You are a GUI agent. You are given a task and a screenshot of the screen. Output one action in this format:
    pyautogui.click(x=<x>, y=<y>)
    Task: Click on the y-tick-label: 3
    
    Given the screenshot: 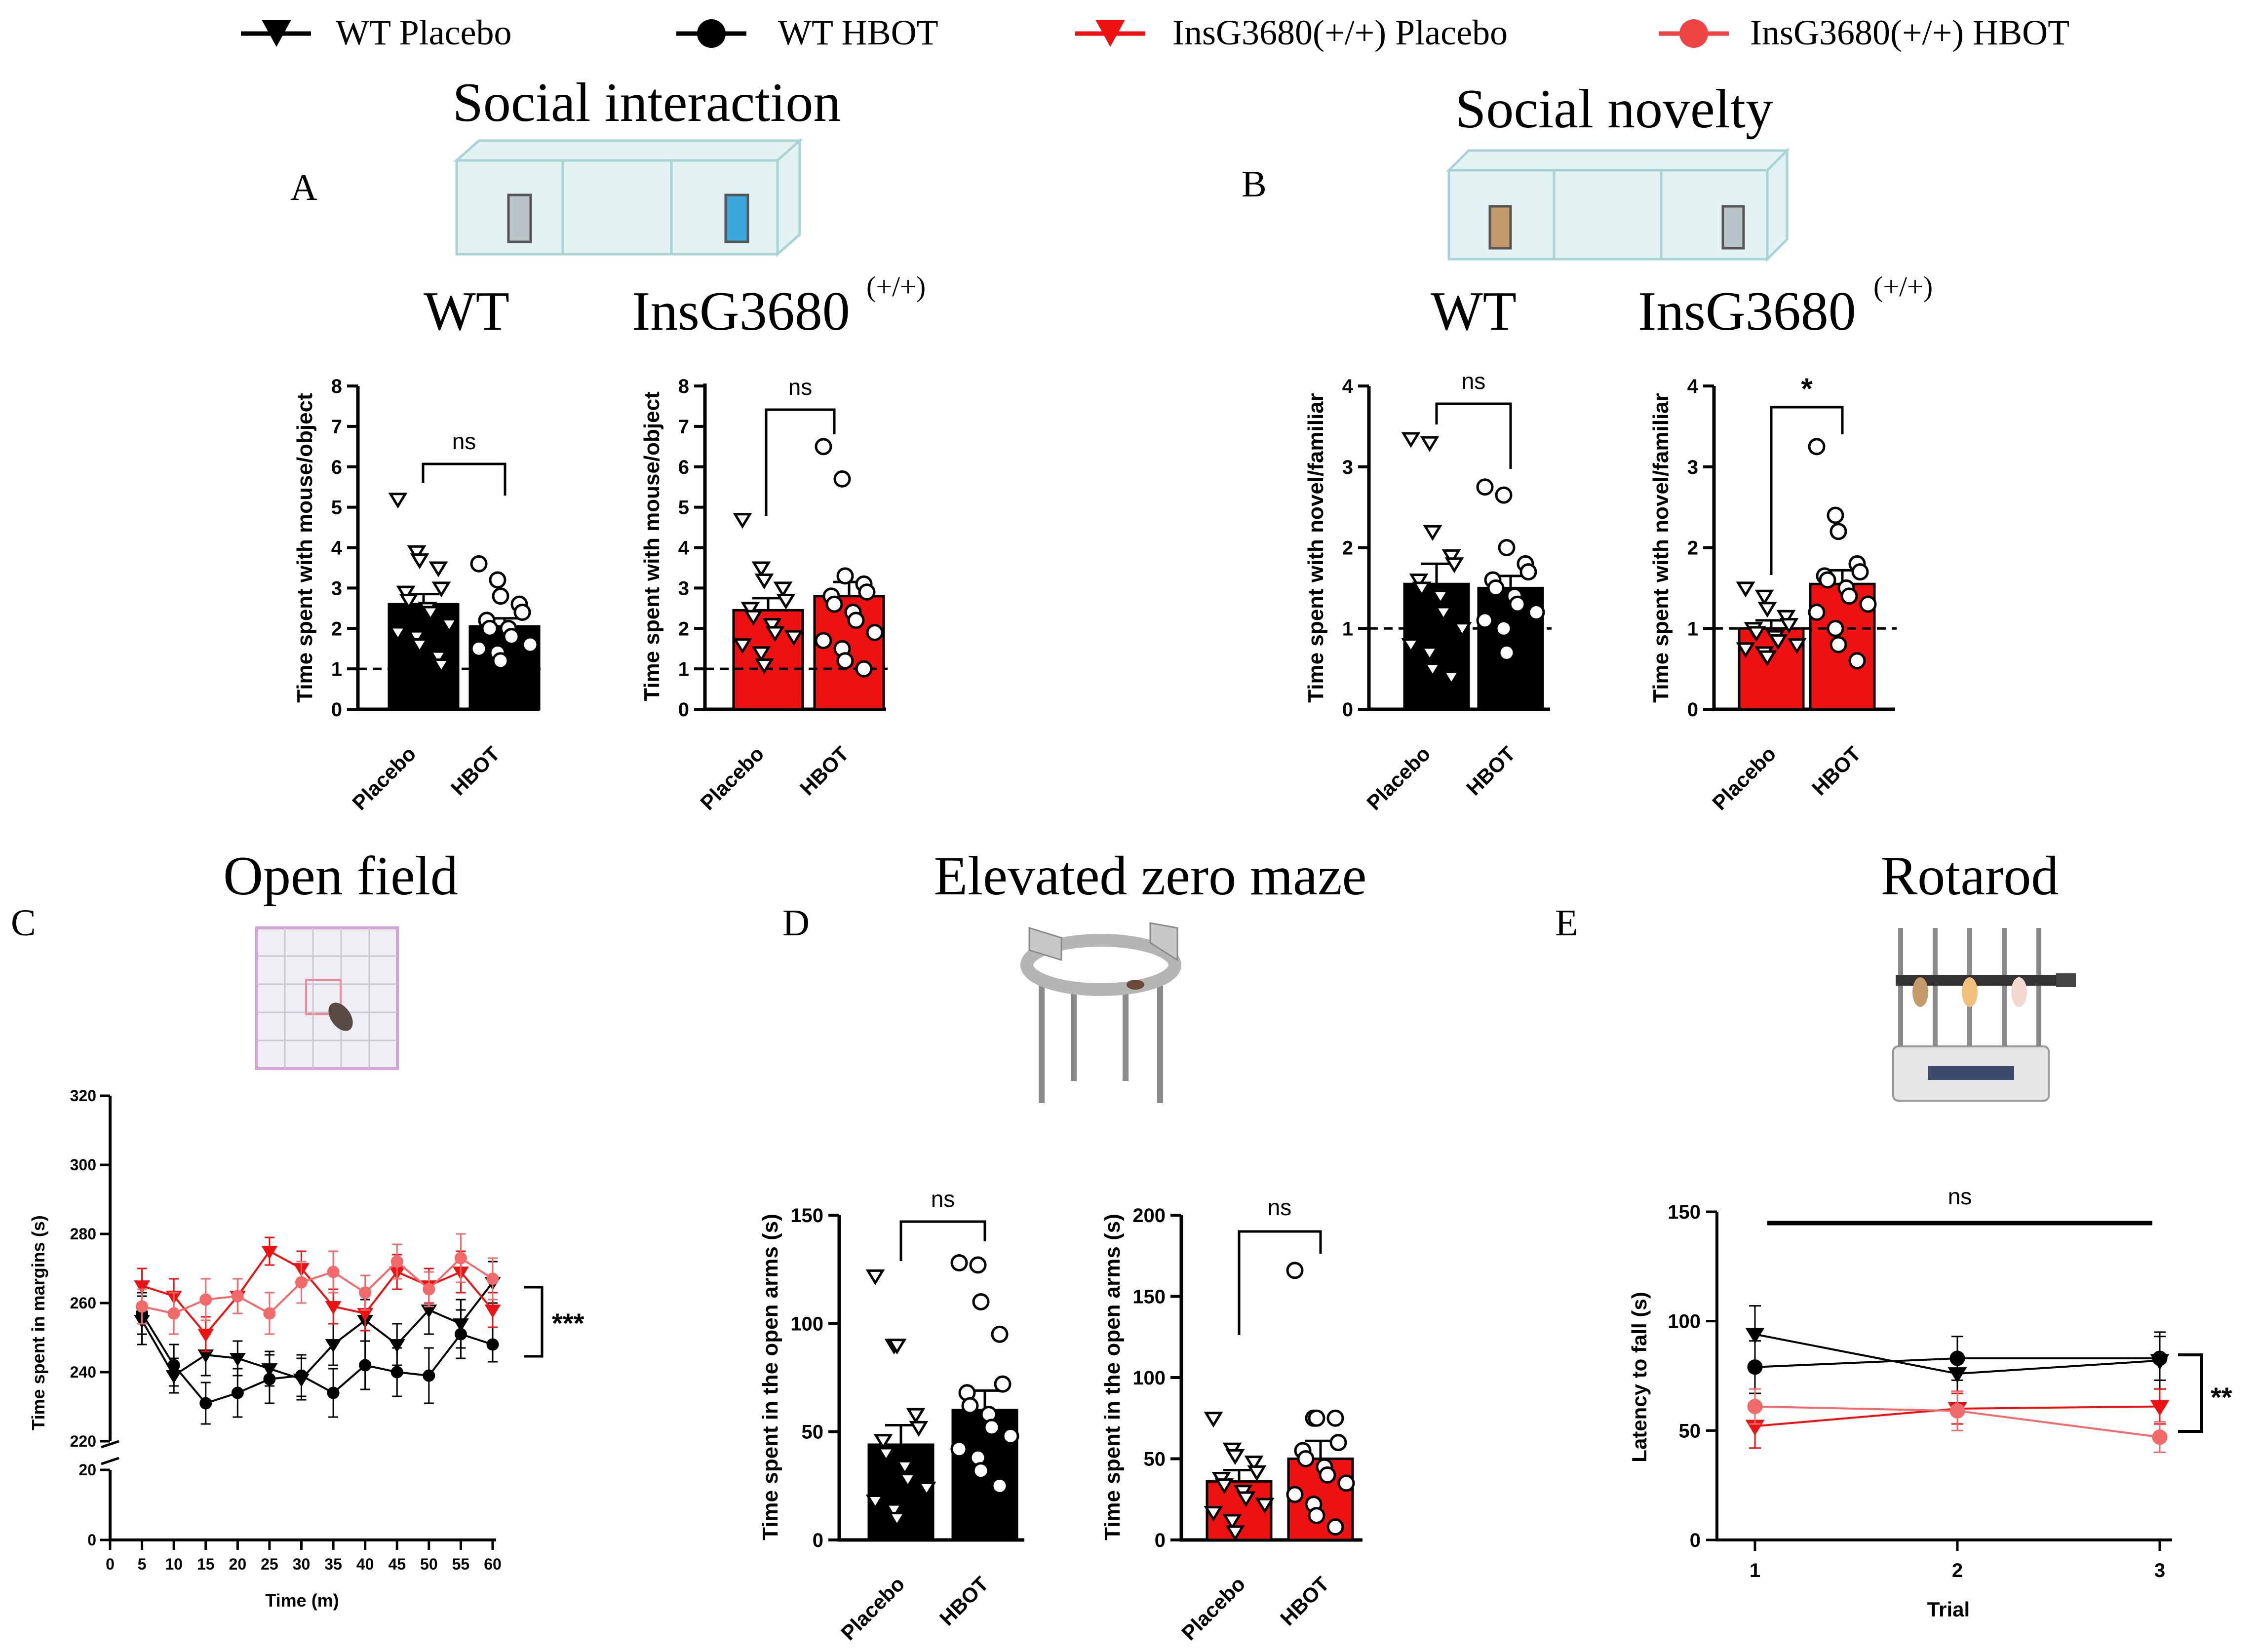 What is the action you would take?
    pyautogui.click(x=1348, y=468)
    